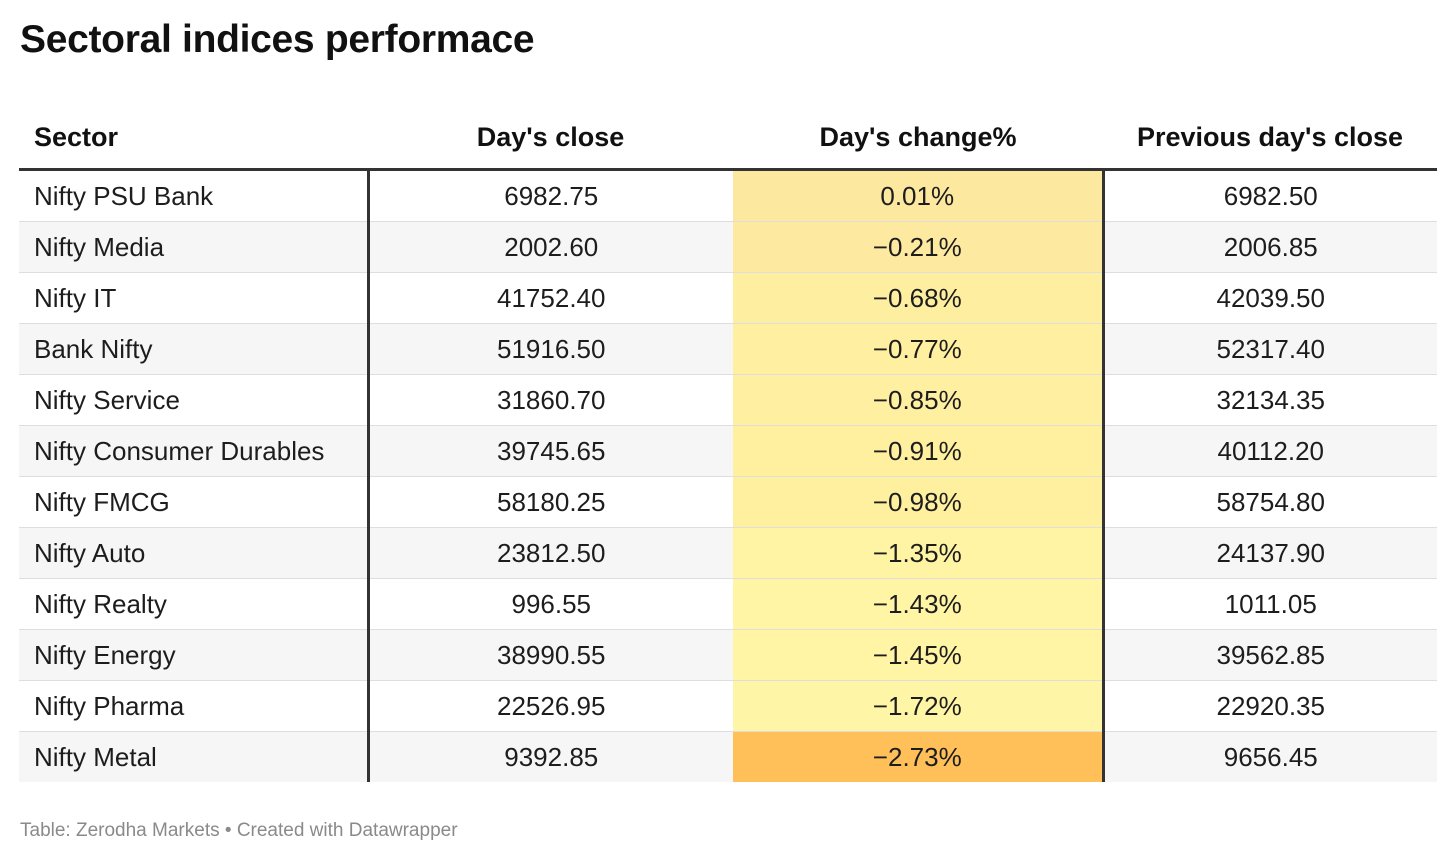 This screenshot has width=1456, height=864. Describe the element at coordinates (919, 400) in the screenshot. I see `days-change-cell: −0.85%` at that location.